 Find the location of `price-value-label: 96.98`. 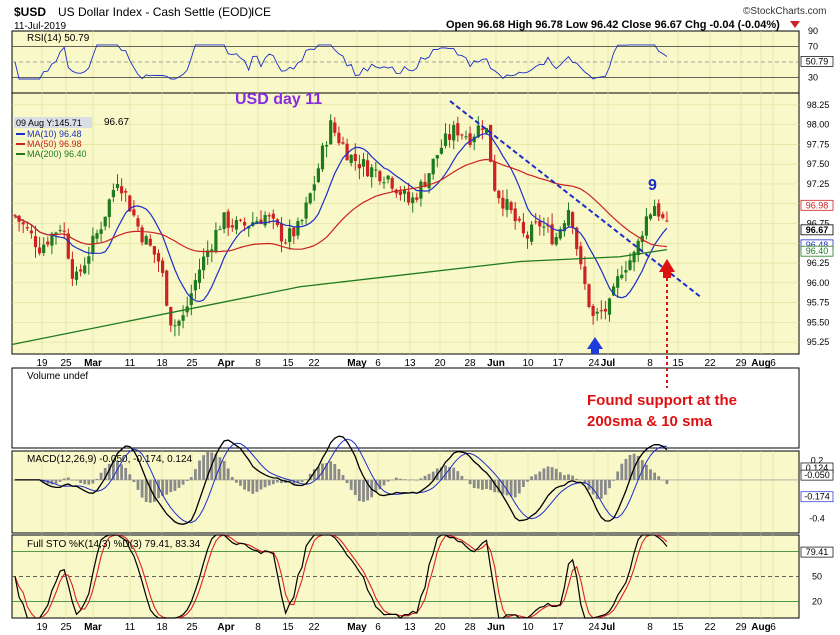

price-value-label: 96.98 is located at coordinates (817, 205).